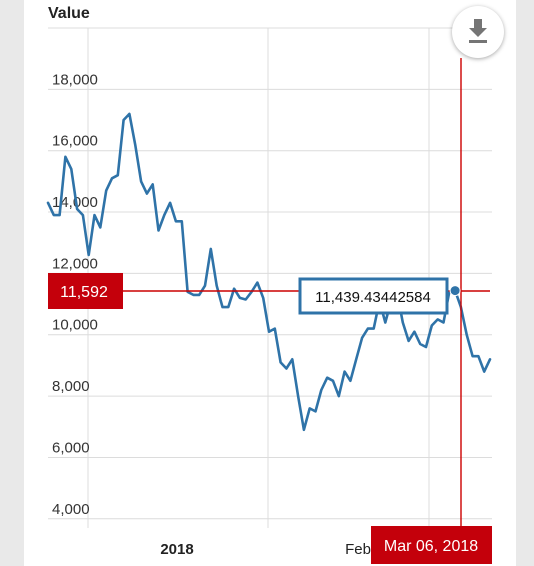 The width and height of the screenshot is (534, 566). I want to click on download-icon, so click(478, 31).